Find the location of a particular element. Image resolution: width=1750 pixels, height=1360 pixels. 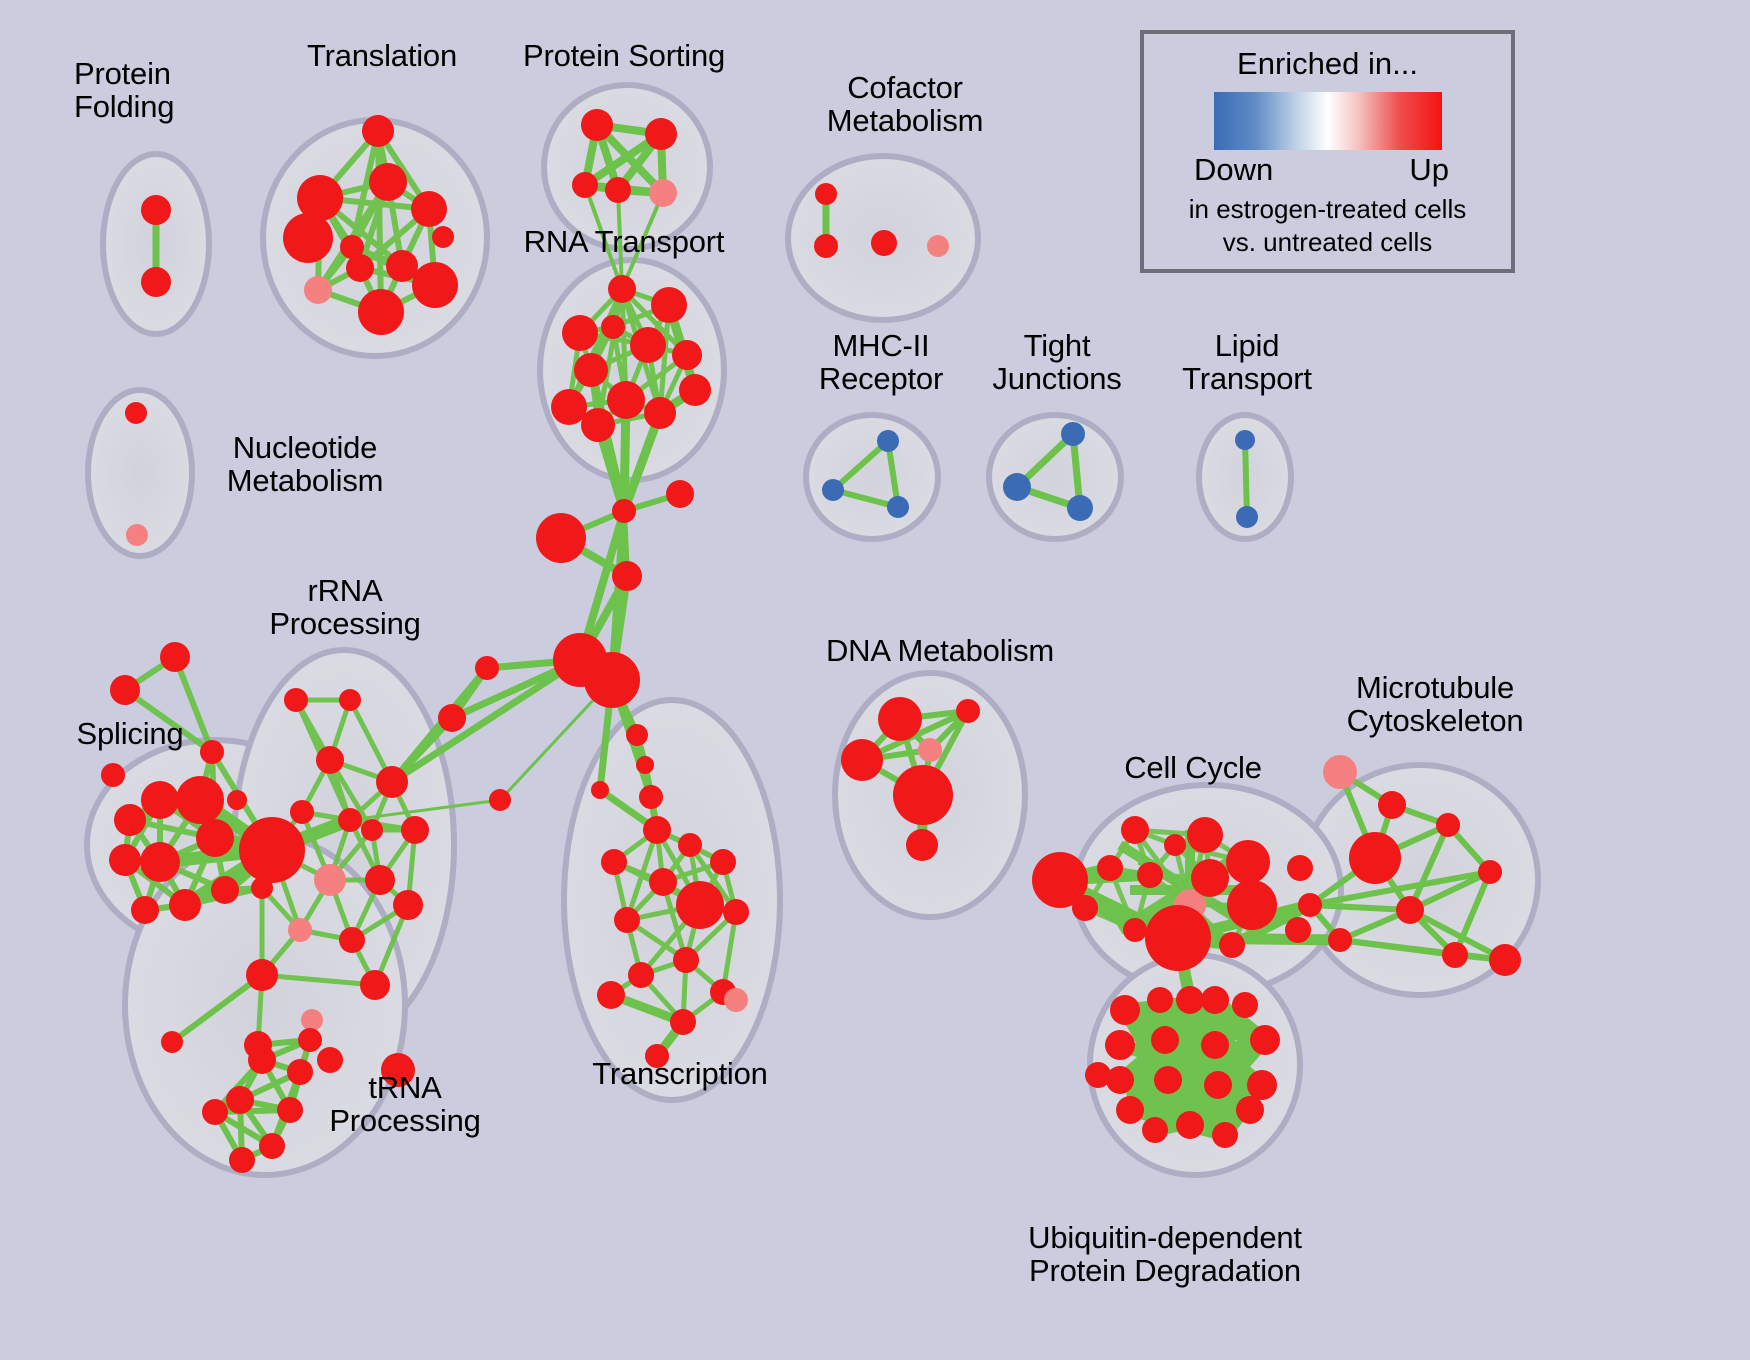

label-translation: Translation is located at coordinates (382, 55).